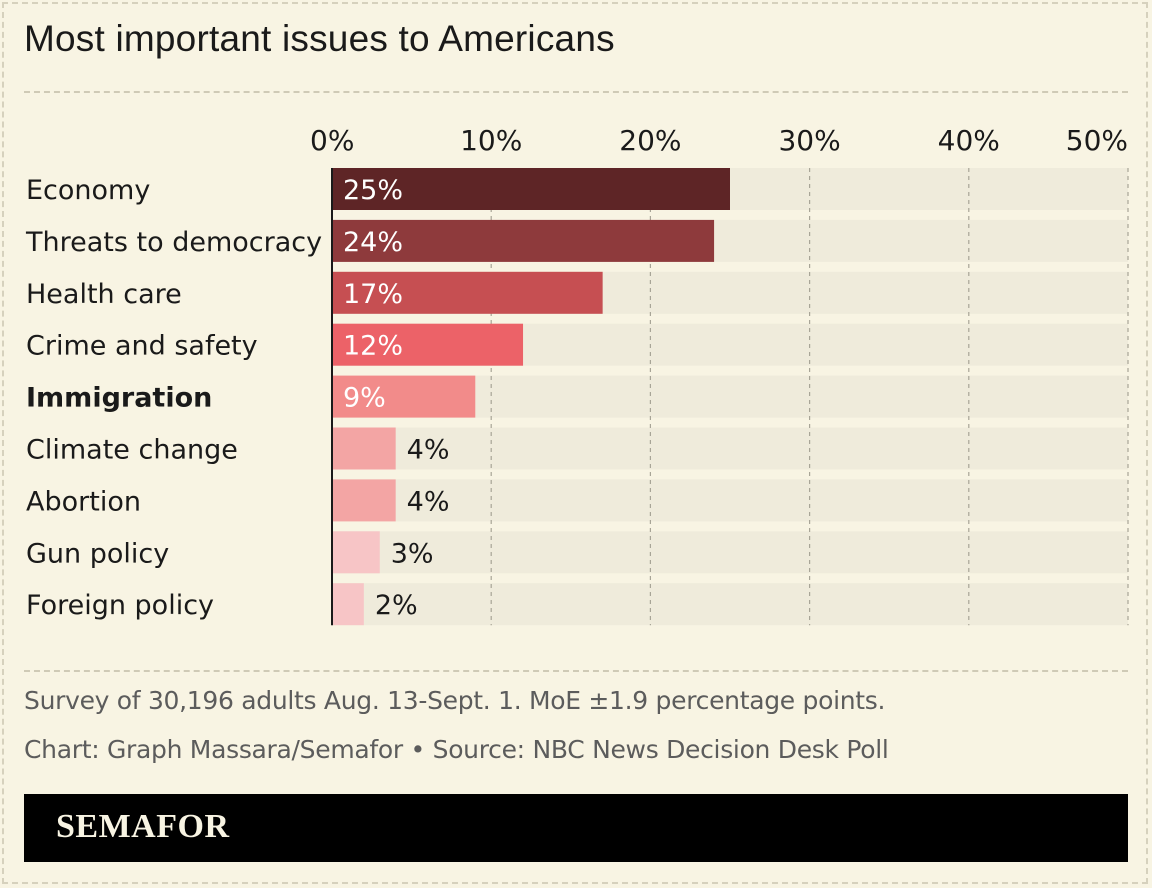  What do you see at coordinates (373, 346) in the screenshot?
I see `value-label: 12%` at bounding box center [373, 346].